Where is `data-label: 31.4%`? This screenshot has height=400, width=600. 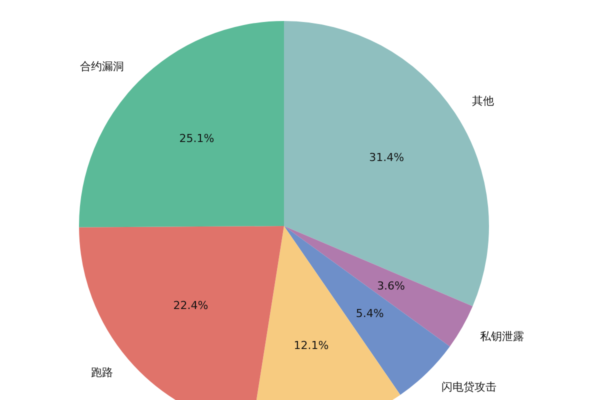 data-label: 31.4% is located at coordinates (386, 157).